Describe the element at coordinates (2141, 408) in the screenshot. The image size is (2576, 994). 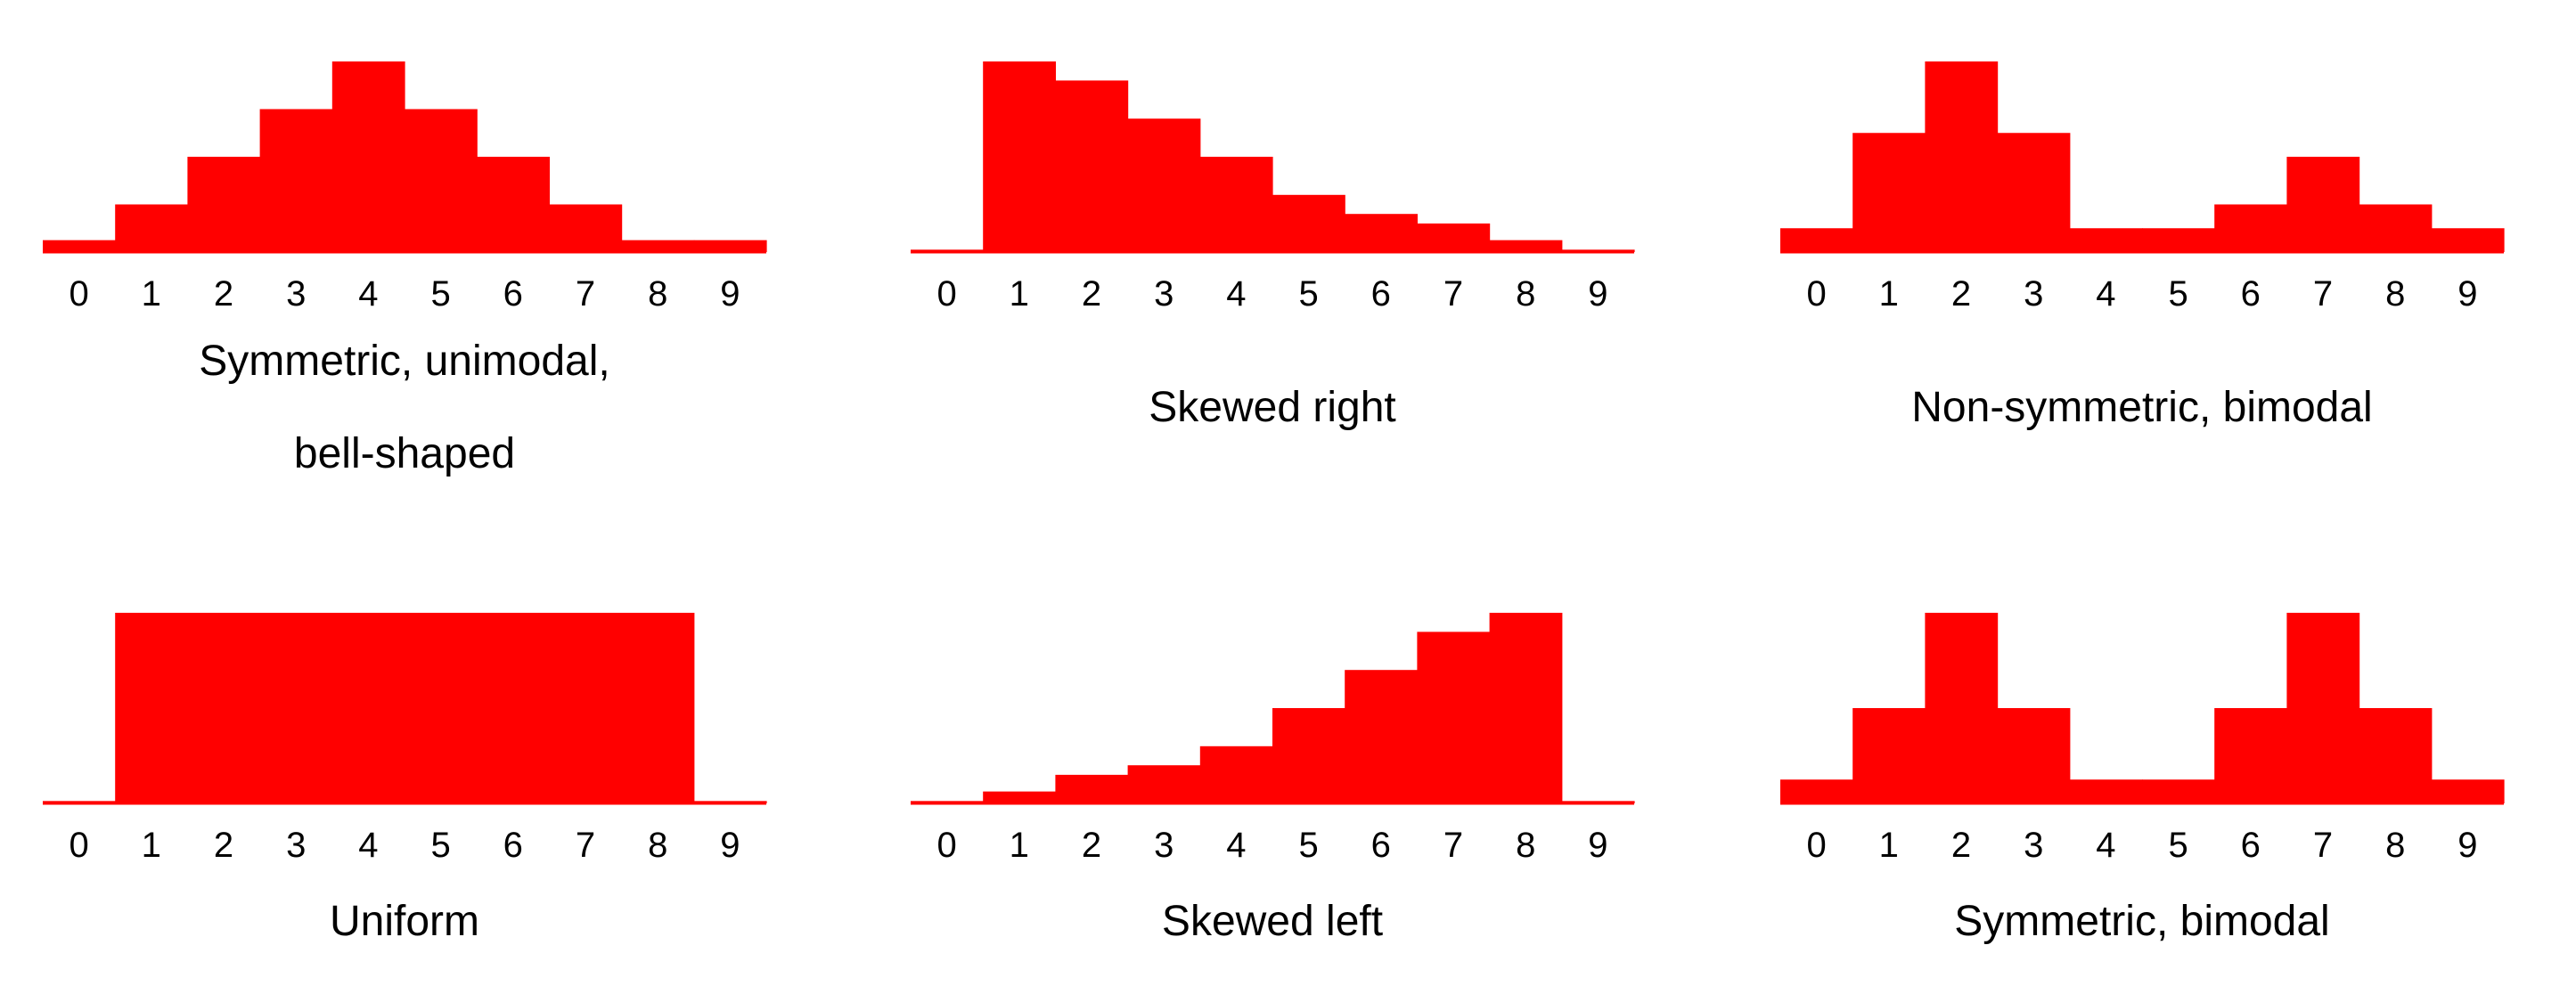
I see `chart-caption-line: Non-symmetric, bimodal` at that location.